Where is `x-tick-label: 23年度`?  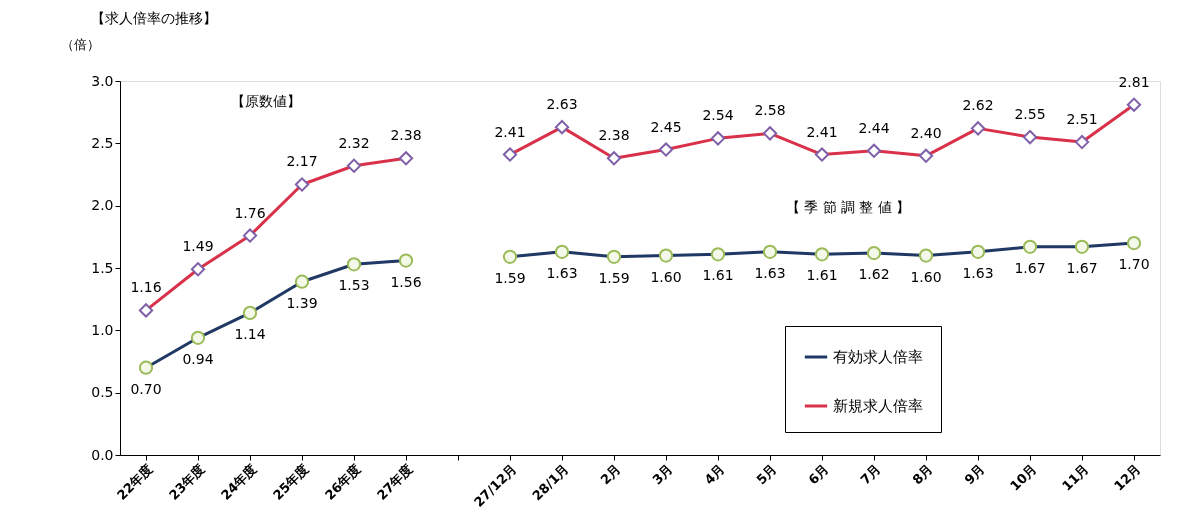 x-tick-label: 23年度 is located at coordinates (186, 482).